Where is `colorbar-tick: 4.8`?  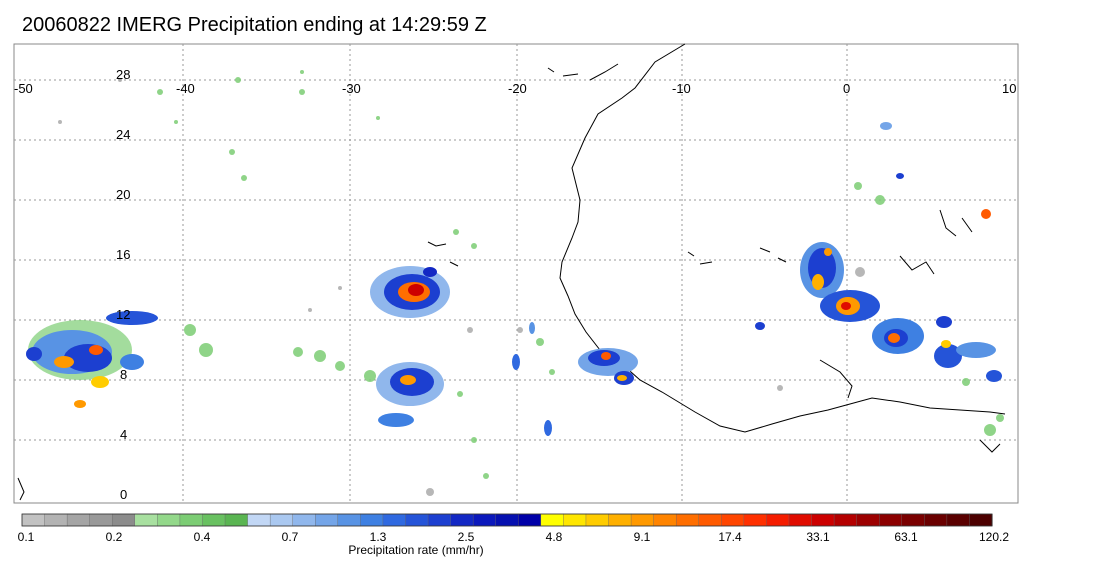 colorbar-tick: 4.8 is located at coordinates (554, 537).